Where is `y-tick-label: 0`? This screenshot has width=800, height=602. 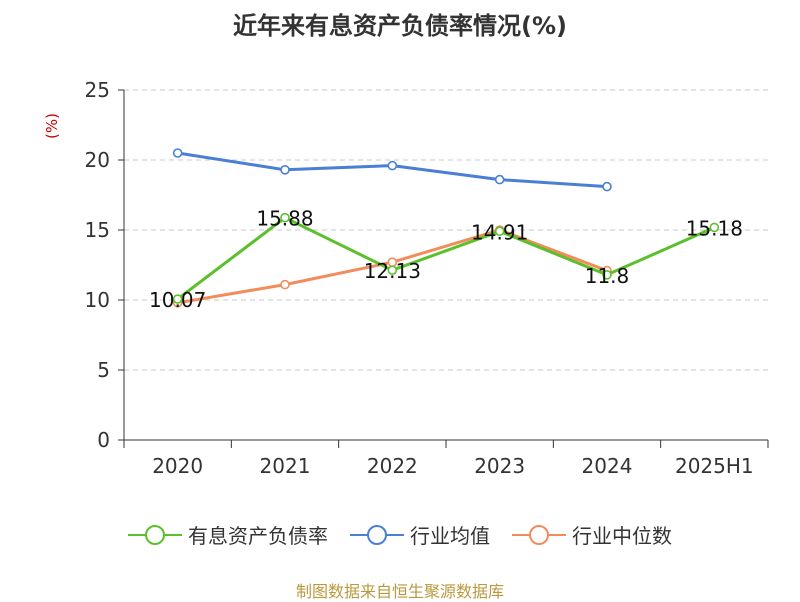
y-tick-label: 0 is located at coordinates (103, 440).